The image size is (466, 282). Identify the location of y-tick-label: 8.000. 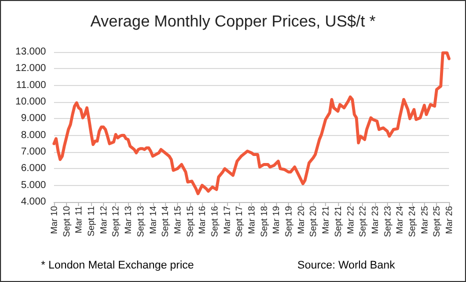
(33, 135).